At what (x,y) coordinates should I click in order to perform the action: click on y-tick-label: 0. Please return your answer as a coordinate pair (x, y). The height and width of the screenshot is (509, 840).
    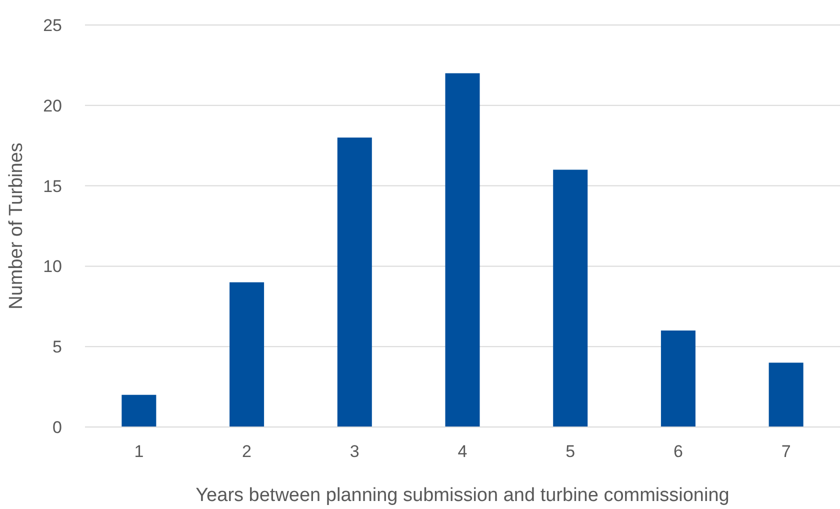
    Looking at the image, I should click on (57, 427).